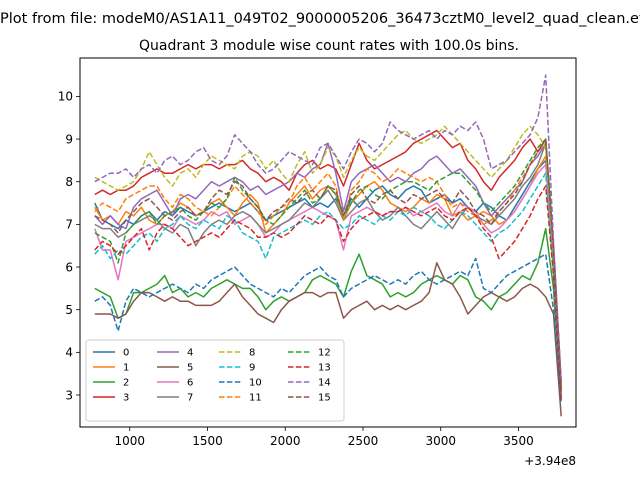 This screenshot has height=480, width=640. Describe the element at coordinates (550, 461) in the screenshot. I see `x-offset-label: +3.94e8` at that location.